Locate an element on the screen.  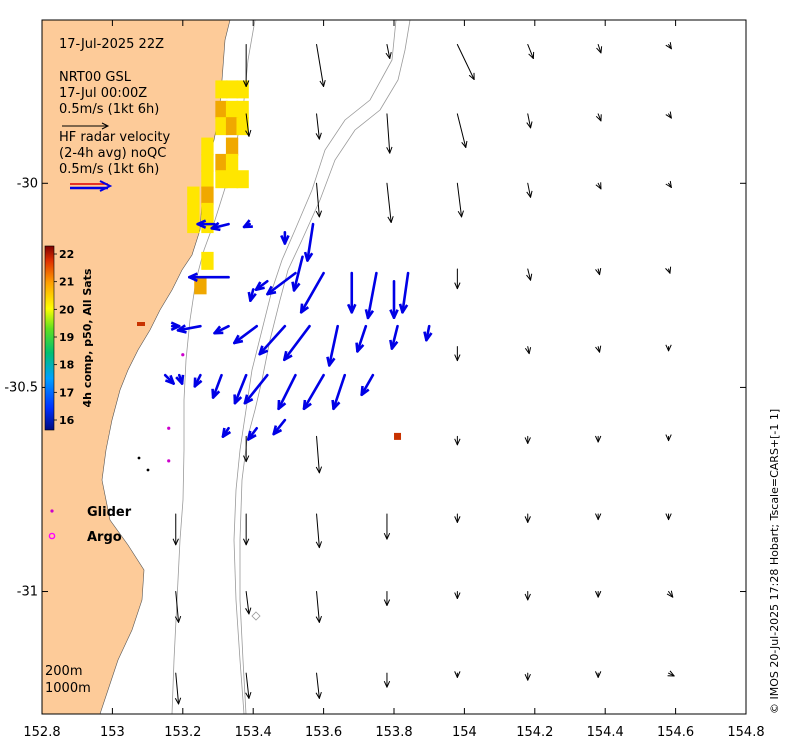
x-tick-label: 153.4 is located at coordinates (253, 732).